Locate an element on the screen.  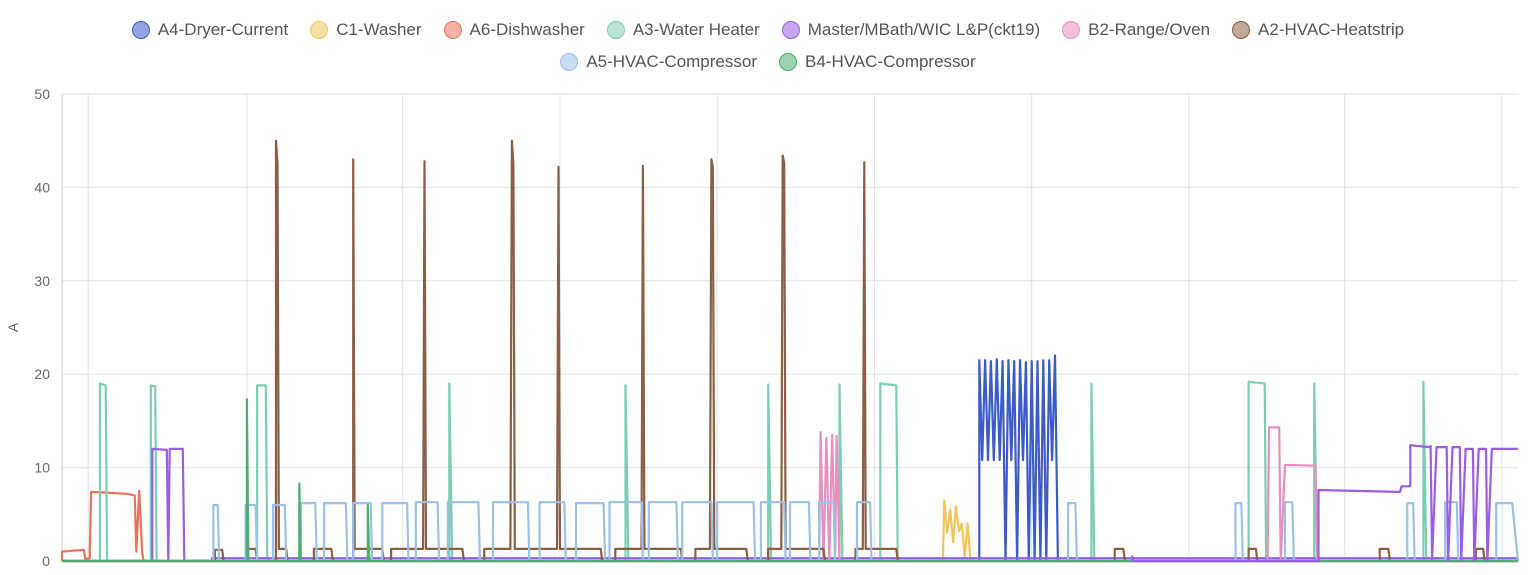
legend-item: A5-HVAC-Compressor is located at coordinates (658, 62).